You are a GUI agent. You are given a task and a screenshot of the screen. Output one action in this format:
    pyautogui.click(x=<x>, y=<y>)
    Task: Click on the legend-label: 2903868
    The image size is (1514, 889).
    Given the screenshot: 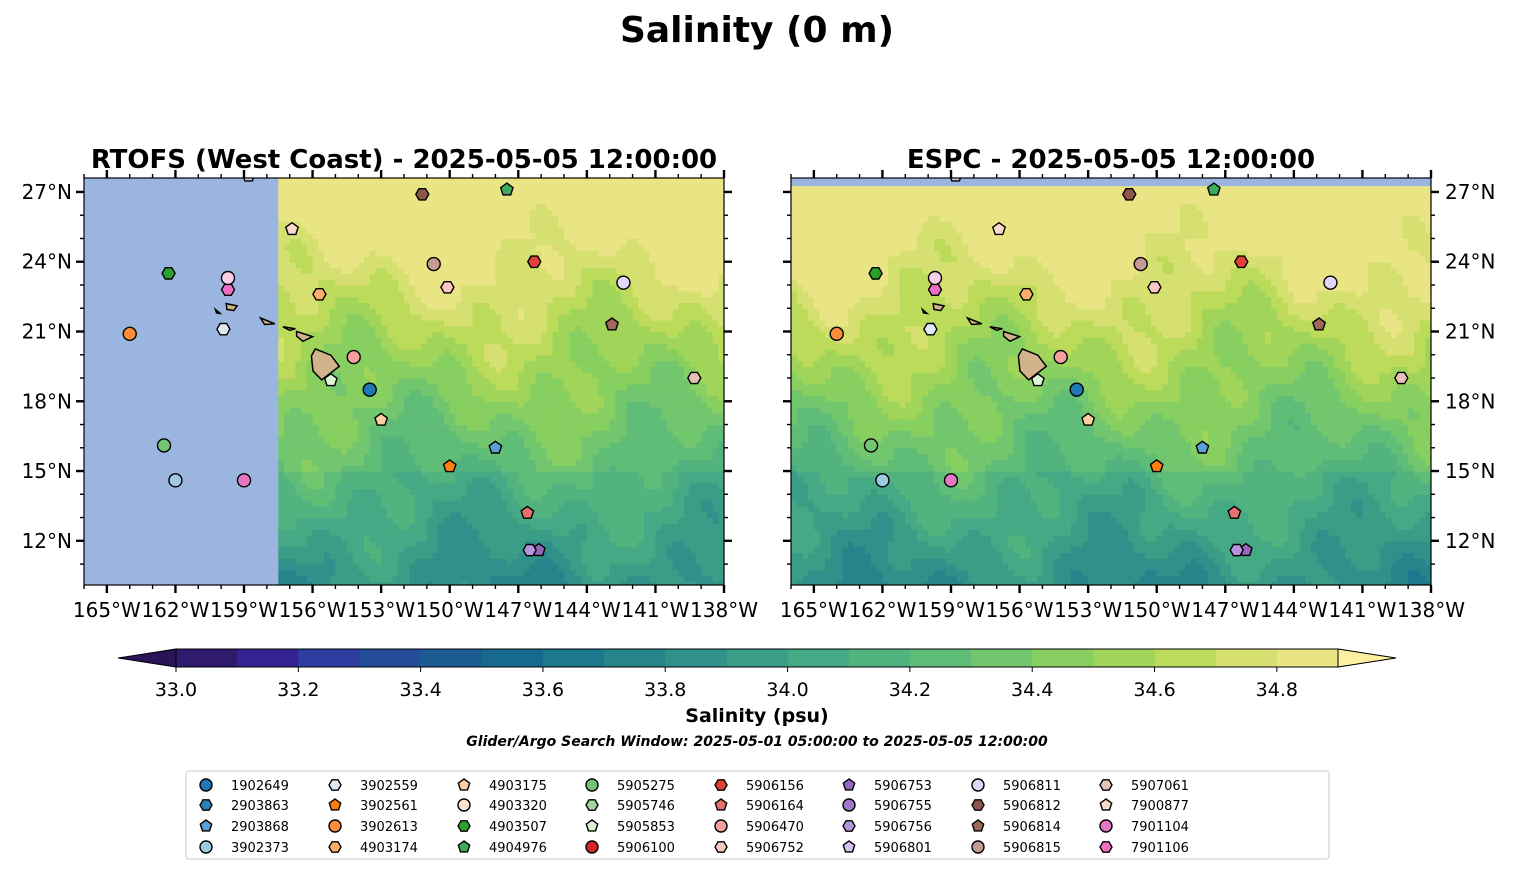 What is the action you would take?
    pyautogui.click(x=260, y=827)
    